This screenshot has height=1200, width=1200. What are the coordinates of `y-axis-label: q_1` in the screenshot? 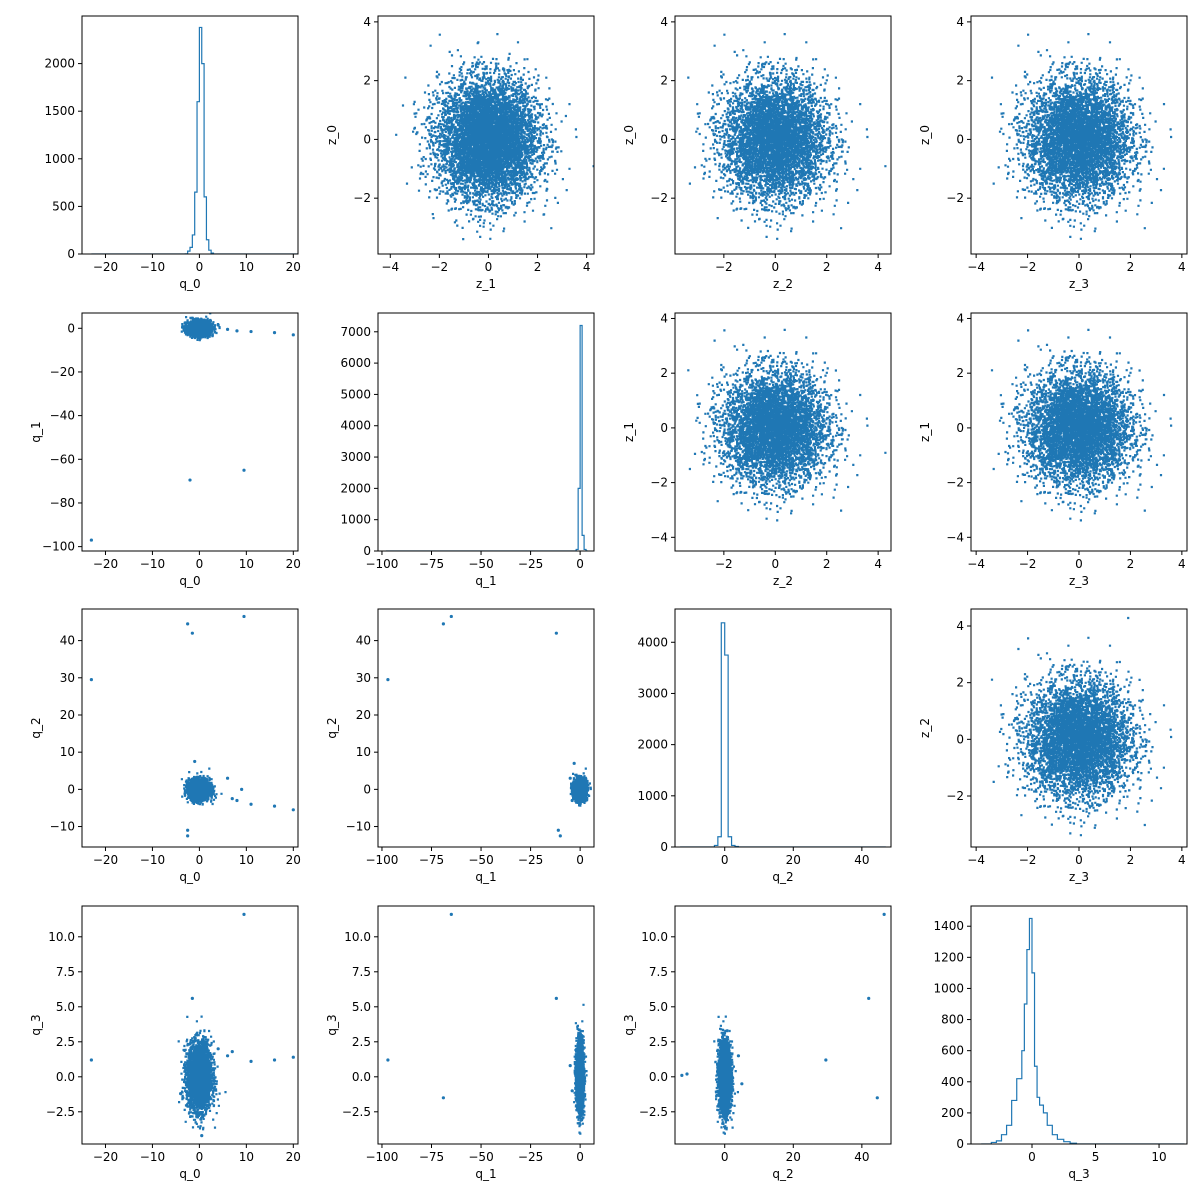 It's located at (36, 431).